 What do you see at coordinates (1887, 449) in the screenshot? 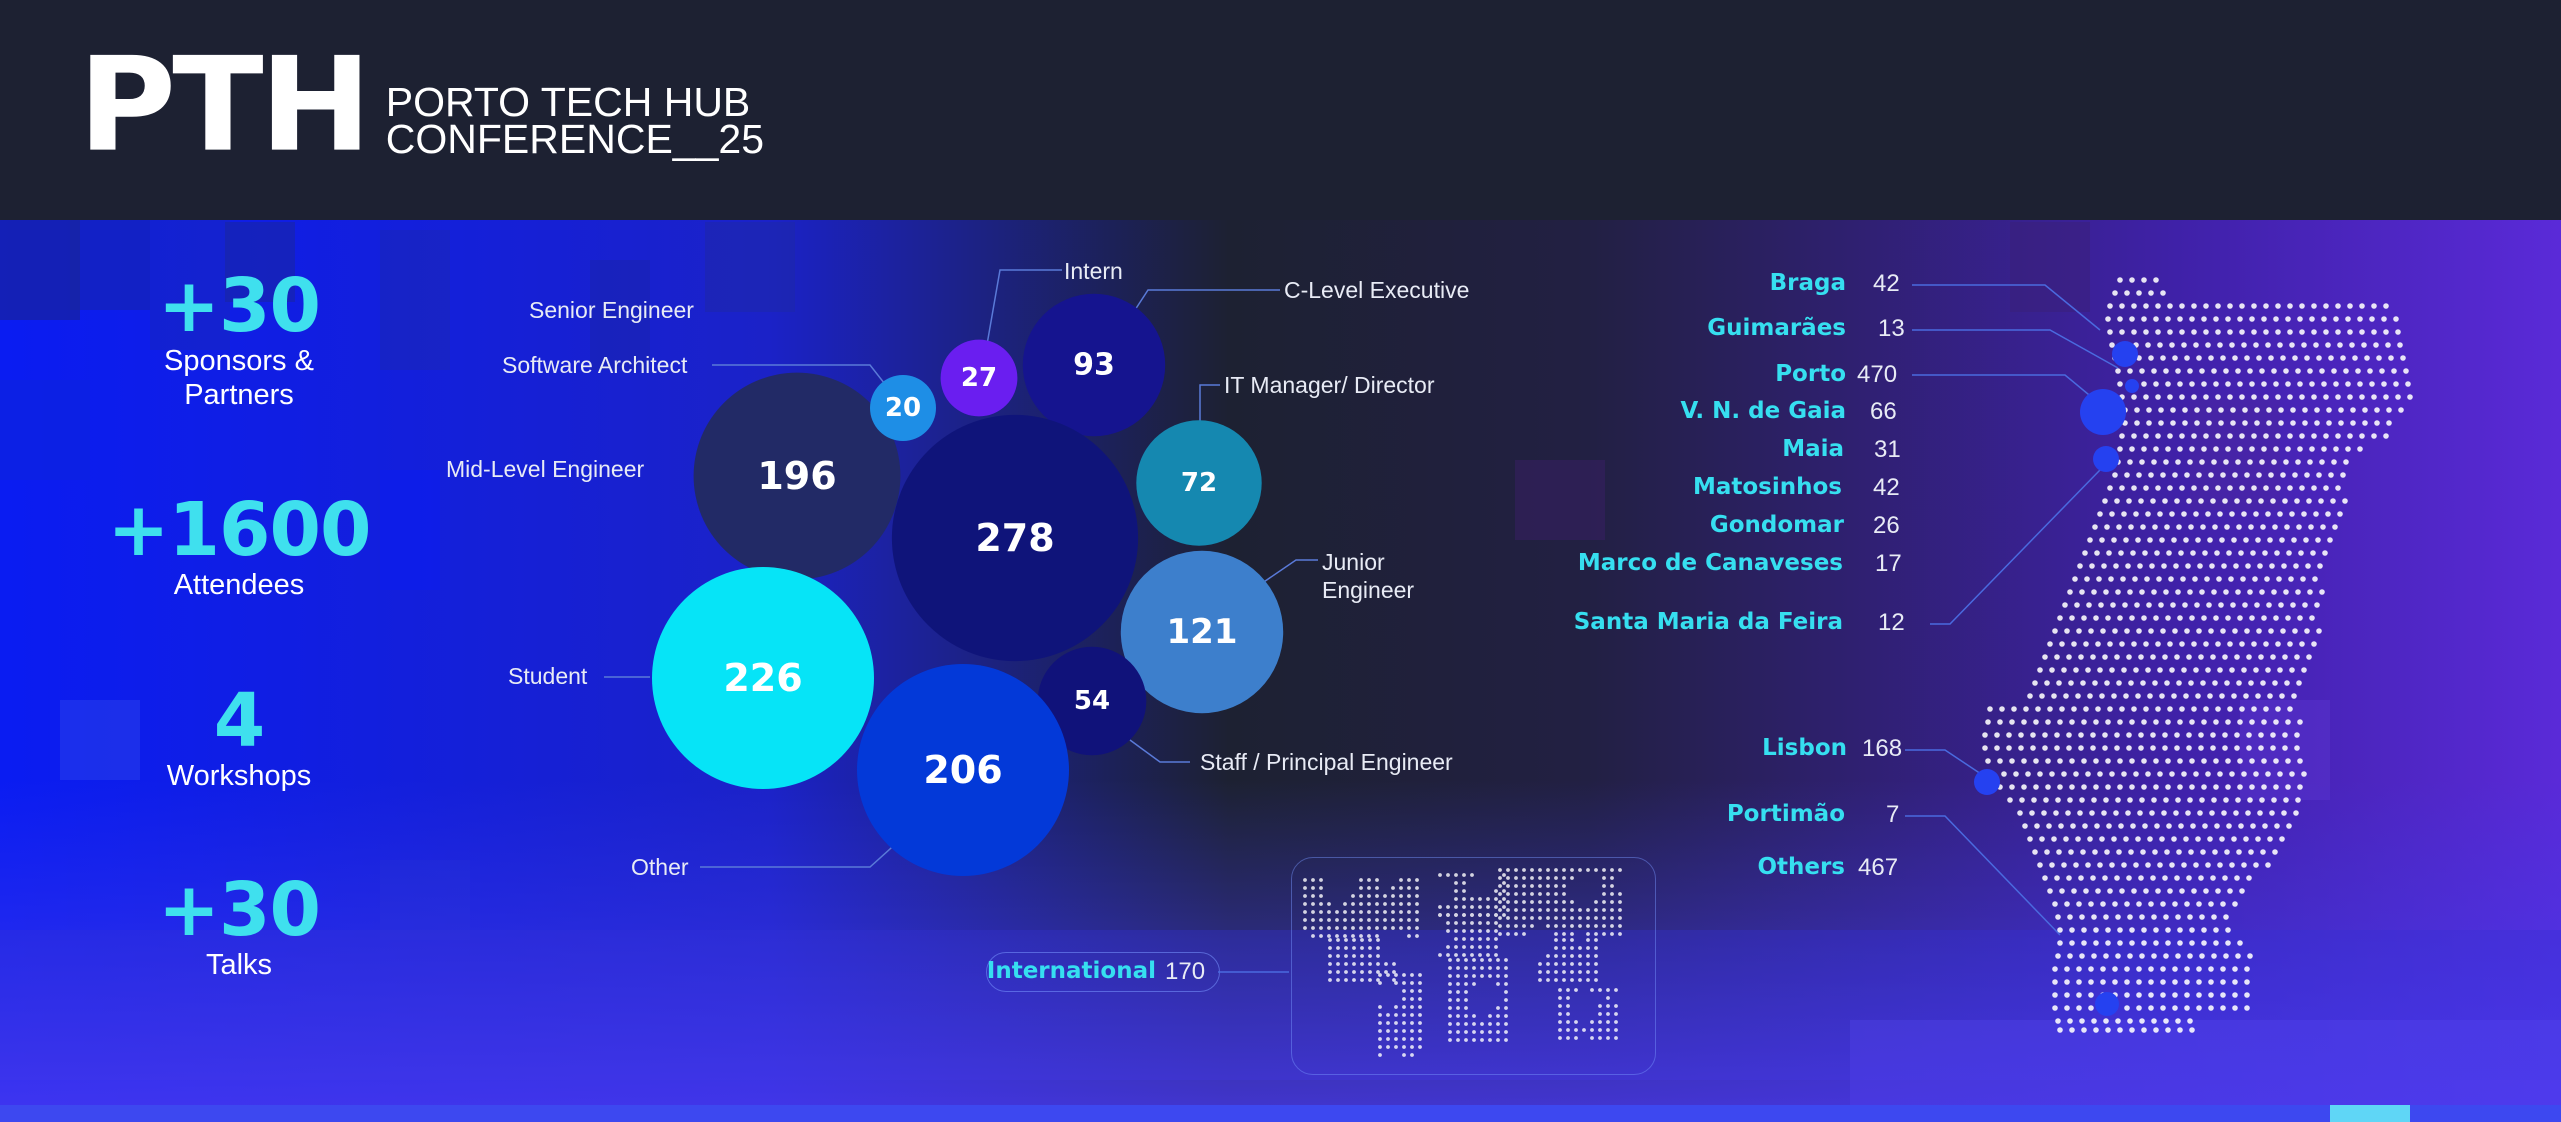
I see `region-value-maia: 31` at bounding box center [1887, 449].